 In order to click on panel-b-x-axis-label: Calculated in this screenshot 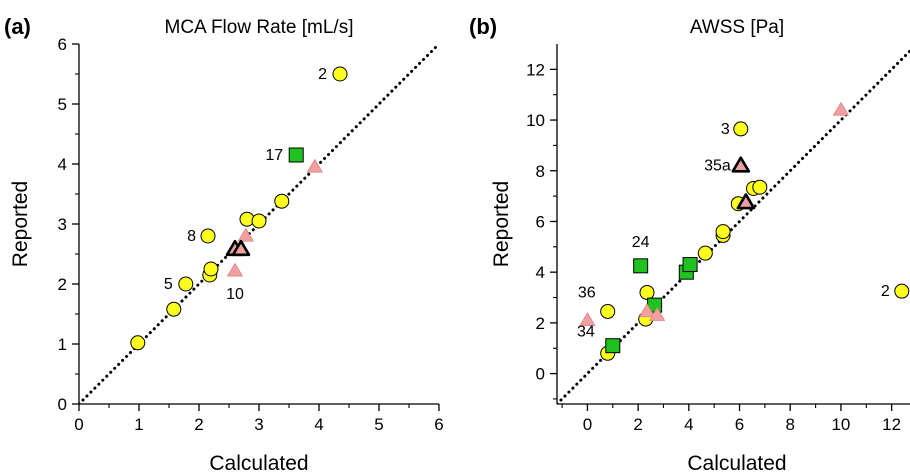, I will do `click(736, 463)`.